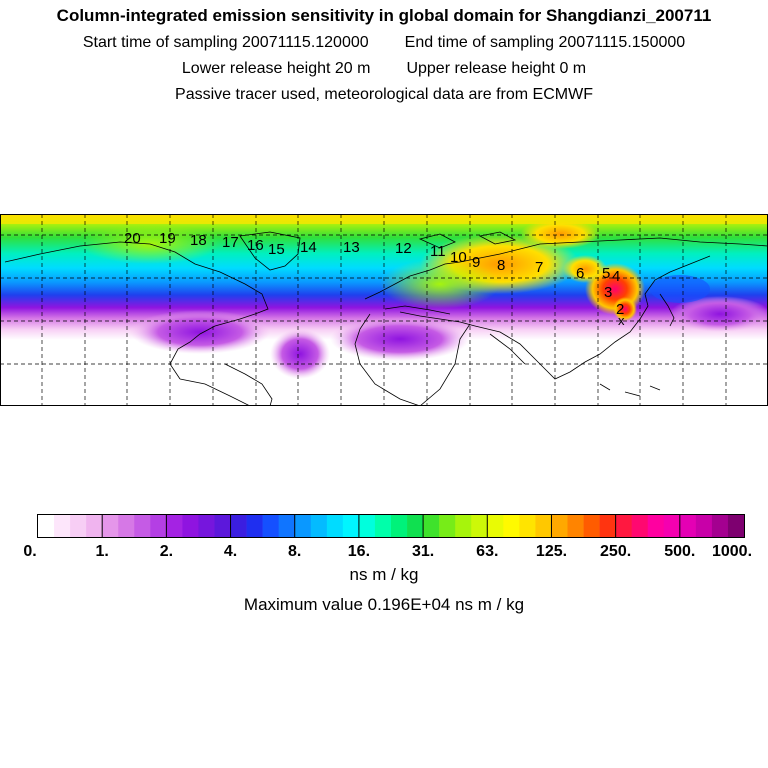 This screenshot has height=768, width=768. Describe the element at coordinates (458, 257) in the screenshot. I see `traj-label: 10` at that location.